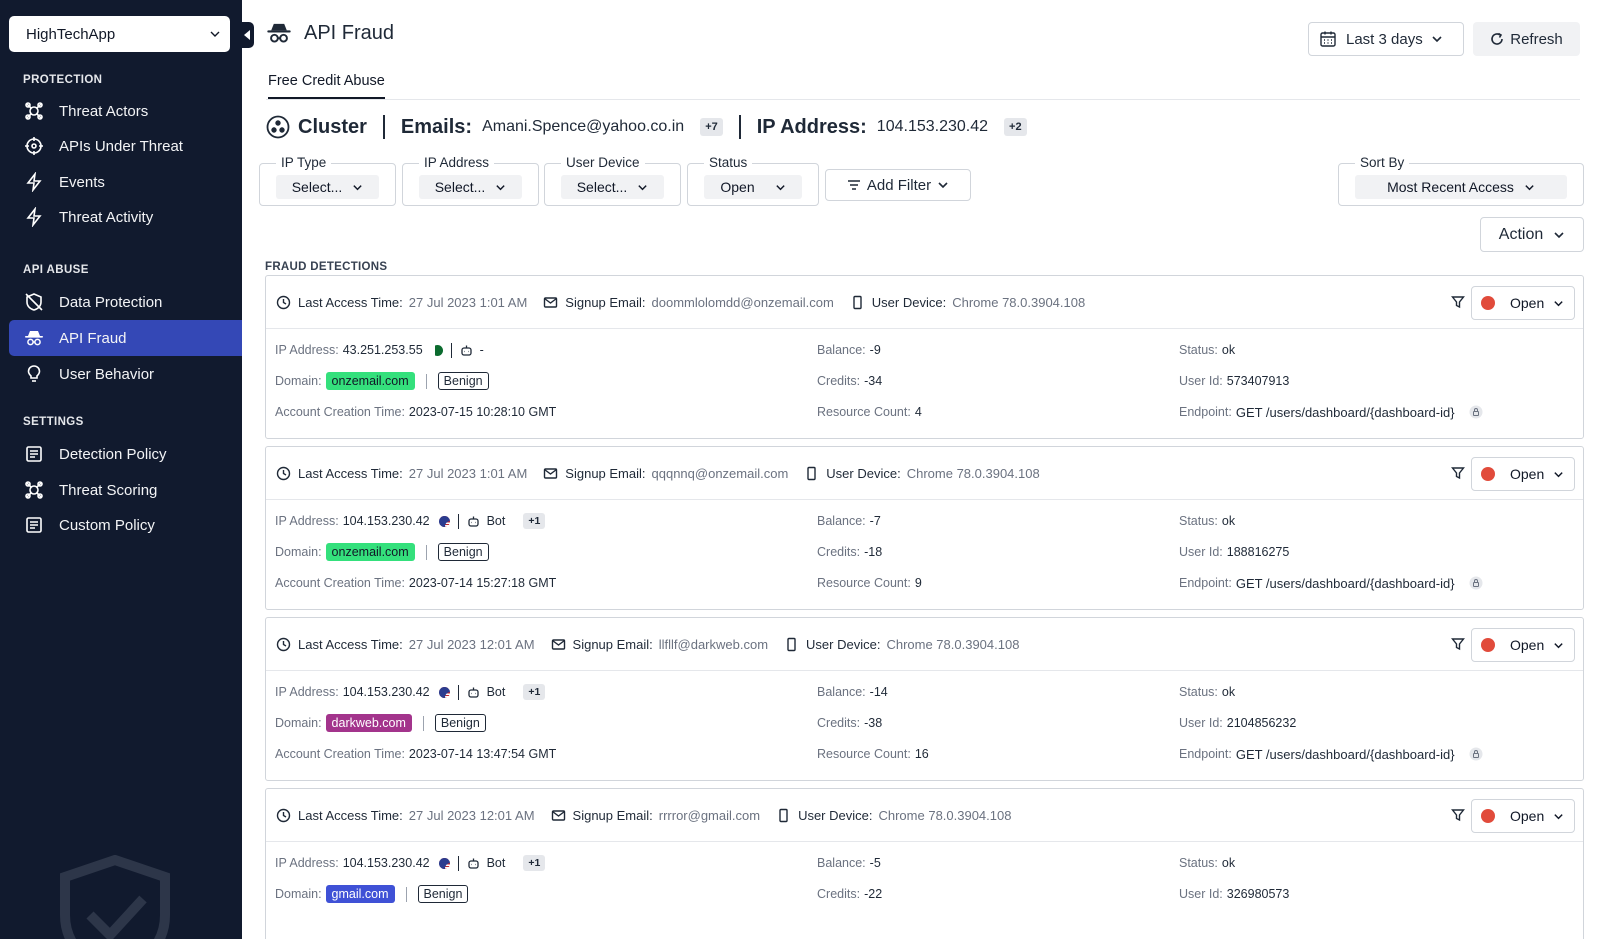 This screenshot has height=939, width=1600. I want to click on credits-value: -34, so click(873, 381).